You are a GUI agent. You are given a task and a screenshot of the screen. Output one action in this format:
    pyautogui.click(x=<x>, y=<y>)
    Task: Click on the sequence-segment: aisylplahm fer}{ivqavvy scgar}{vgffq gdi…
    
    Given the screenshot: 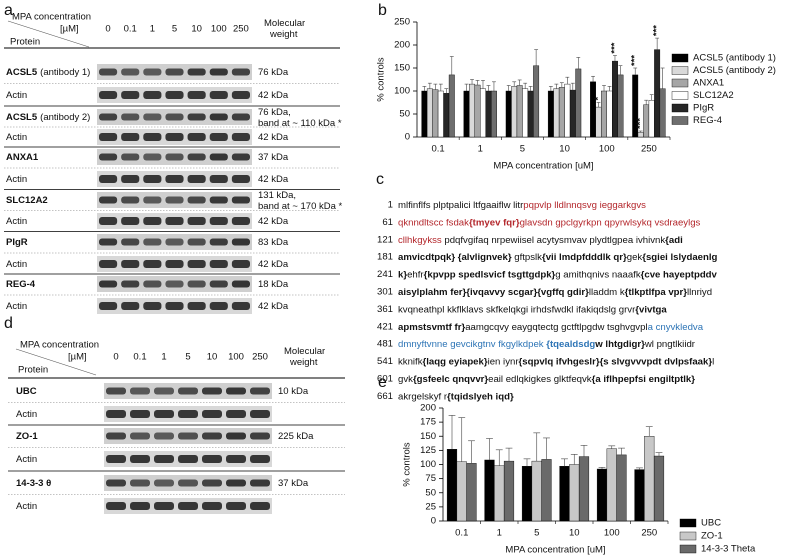 What is the action you would take?
    pyautogui.click(x=493, y=292)
    